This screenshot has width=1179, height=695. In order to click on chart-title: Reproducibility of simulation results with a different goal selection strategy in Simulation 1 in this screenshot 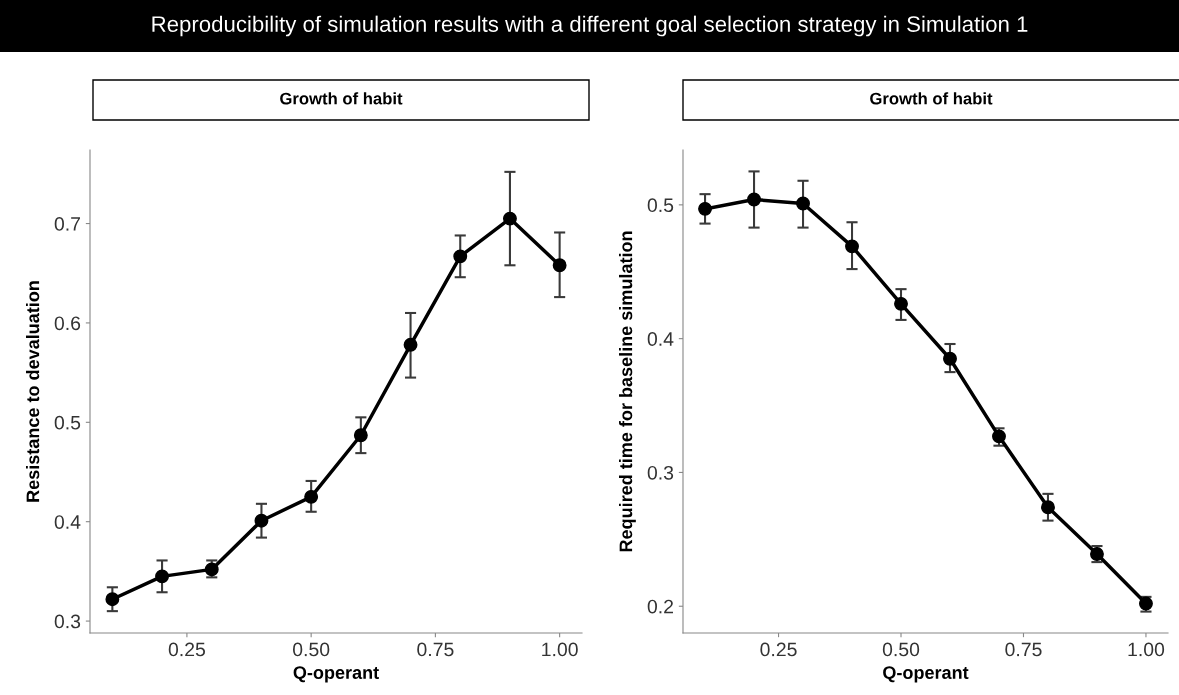, I will do `click(590, 26)`.